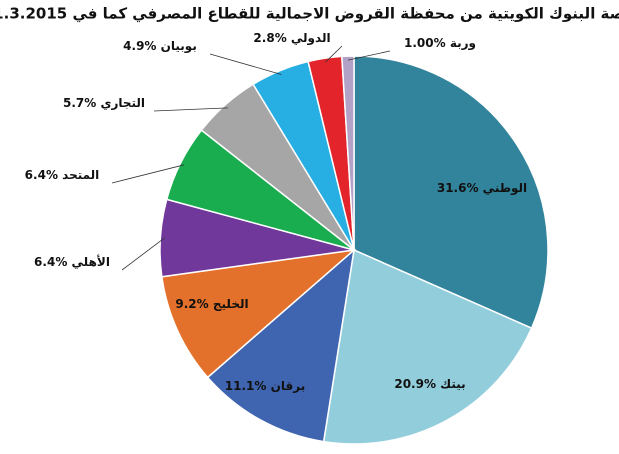  I want to click on category-name: الدولي, so click(311, 38).